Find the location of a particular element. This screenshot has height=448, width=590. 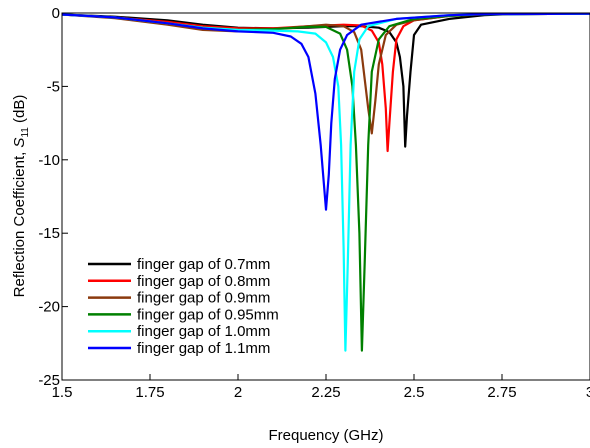

y-axis-title-subscript: 11 is located at coordinates (25, 132).